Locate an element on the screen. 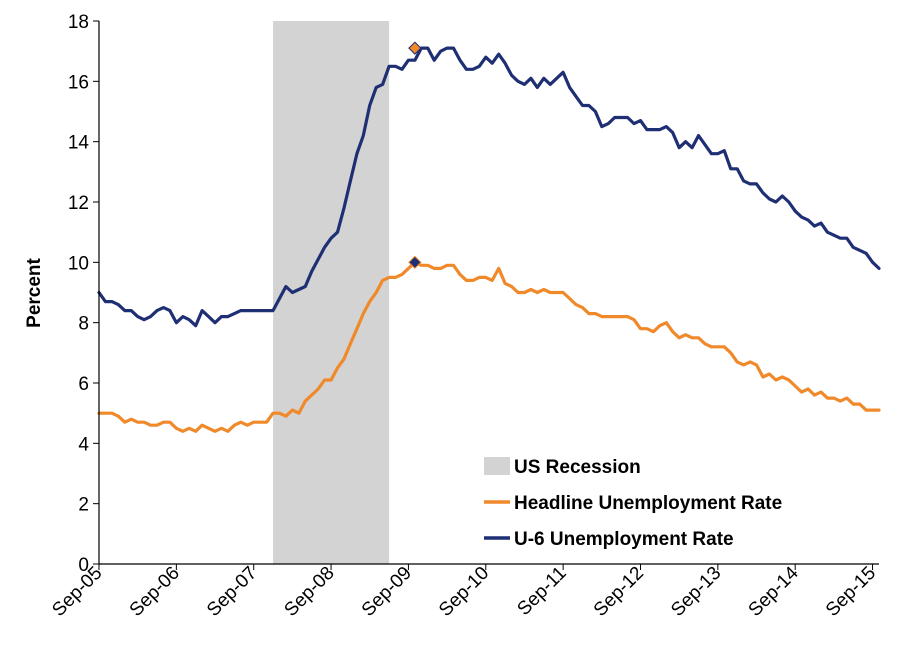  y-tick-label: 6 is located at coordinates (83, 384).